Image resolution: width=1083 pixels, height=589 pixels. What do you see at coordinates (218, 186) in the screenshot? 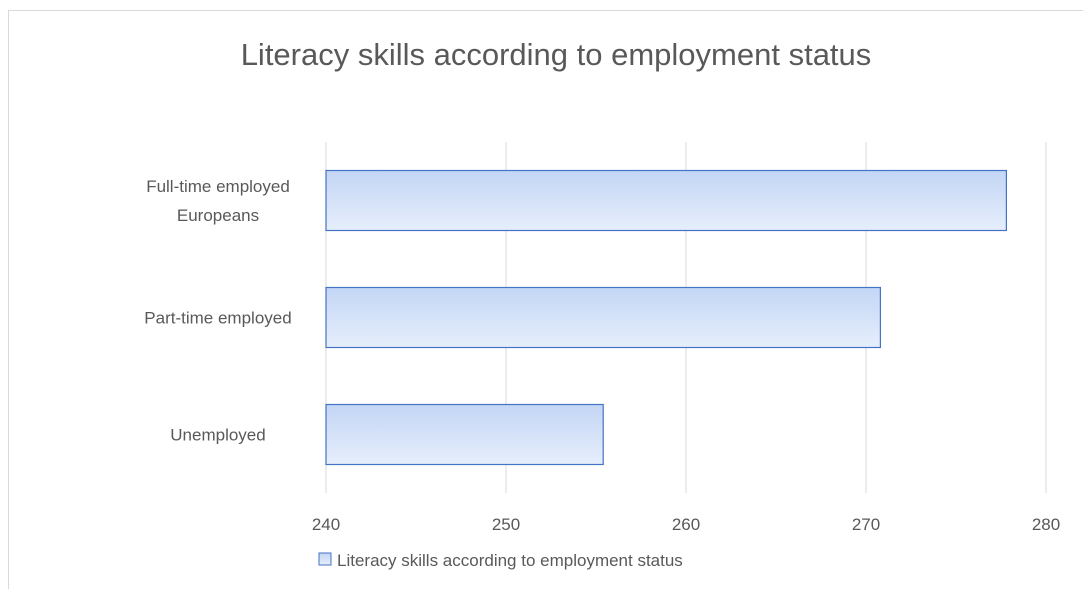
I see `category-label: Full-time employed` at bounding box center [218, 186].